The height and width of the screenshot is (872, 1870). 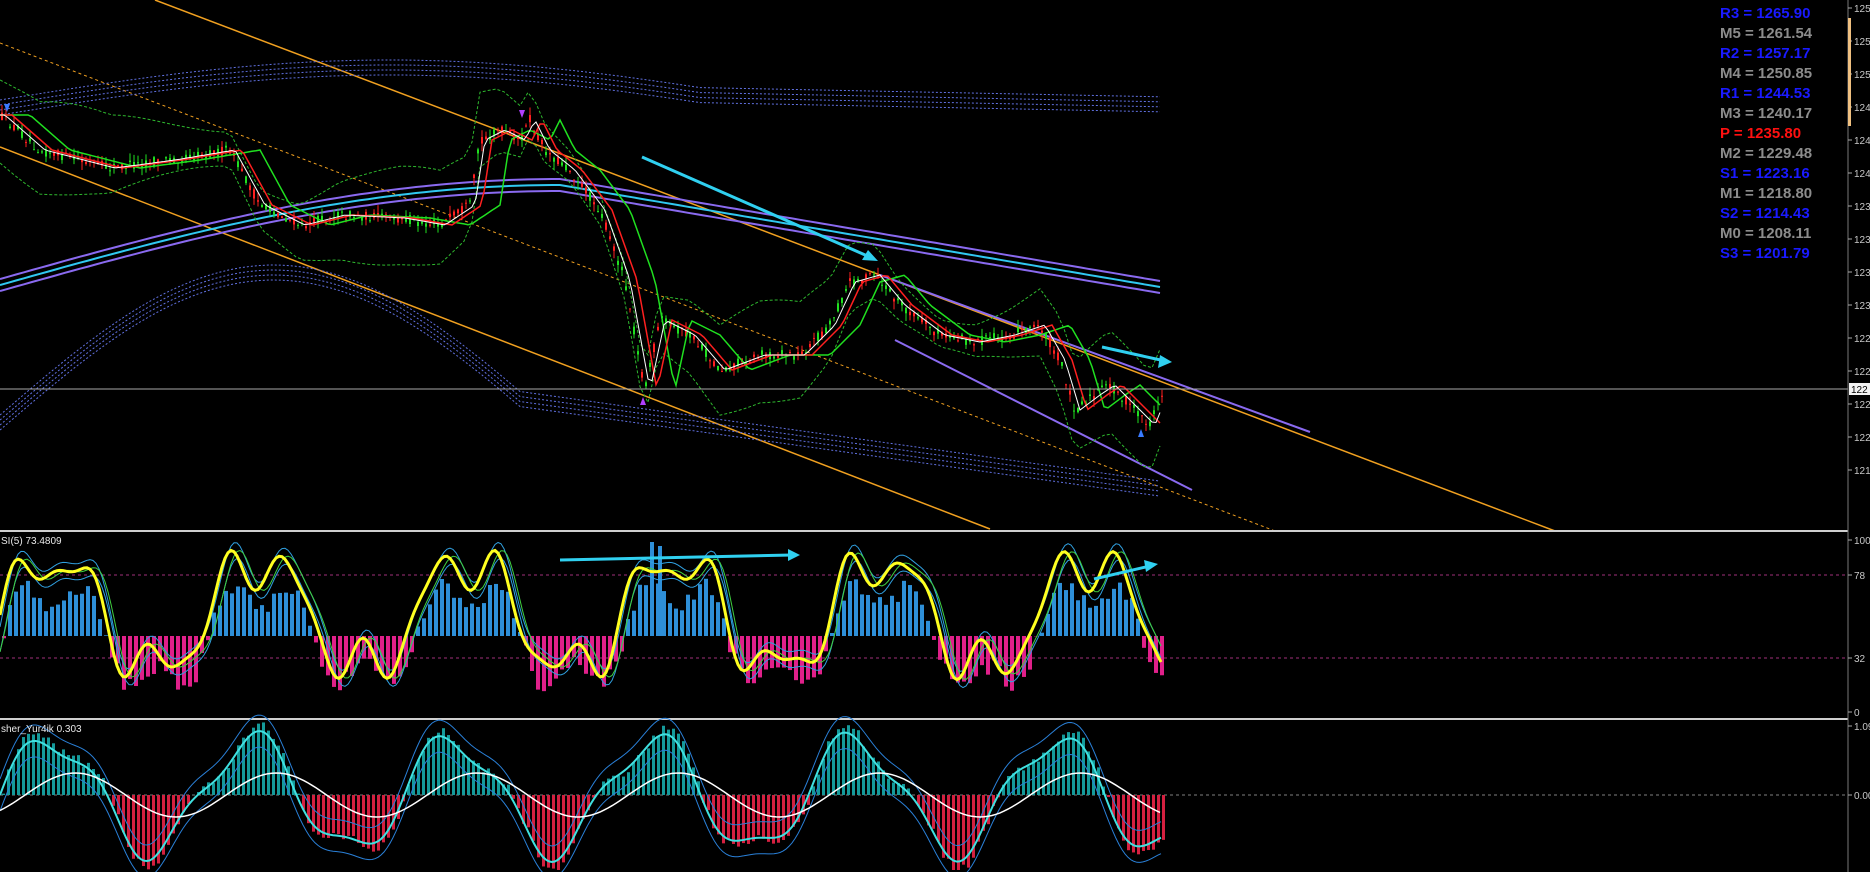 I want to click on price-tick-label: 122, so click(x=1862, y=438).